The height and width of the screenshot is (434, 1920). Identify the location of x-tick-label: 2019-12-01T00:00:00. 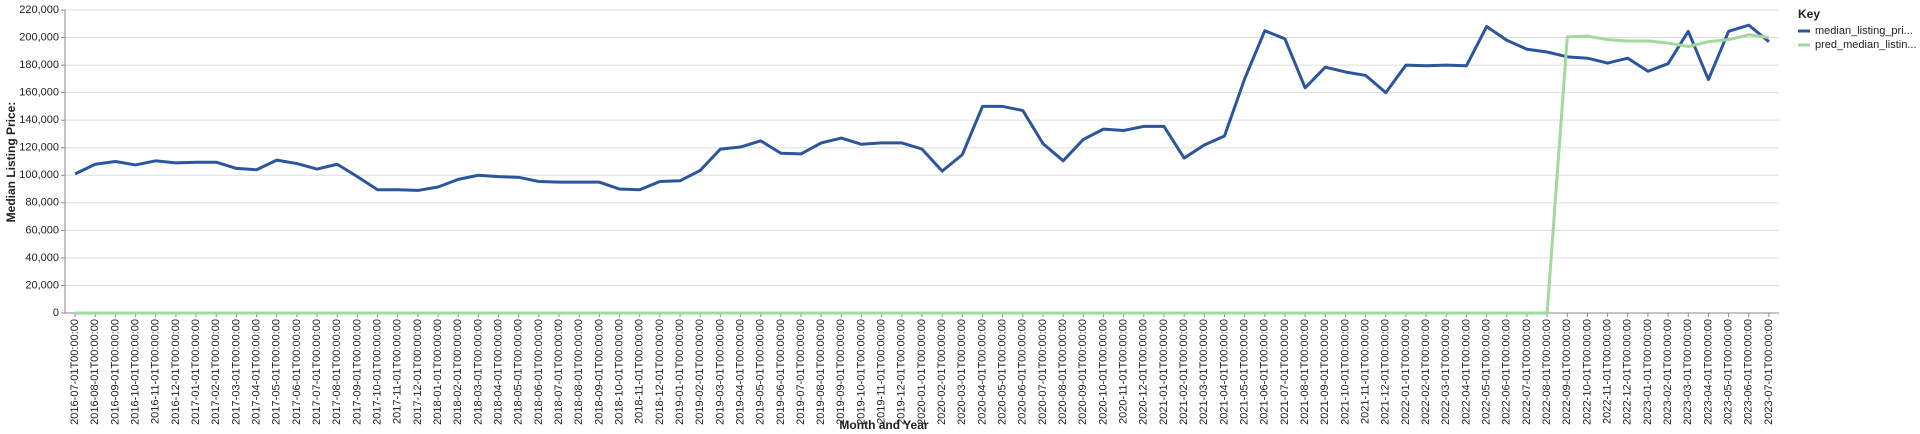
(902, 372).